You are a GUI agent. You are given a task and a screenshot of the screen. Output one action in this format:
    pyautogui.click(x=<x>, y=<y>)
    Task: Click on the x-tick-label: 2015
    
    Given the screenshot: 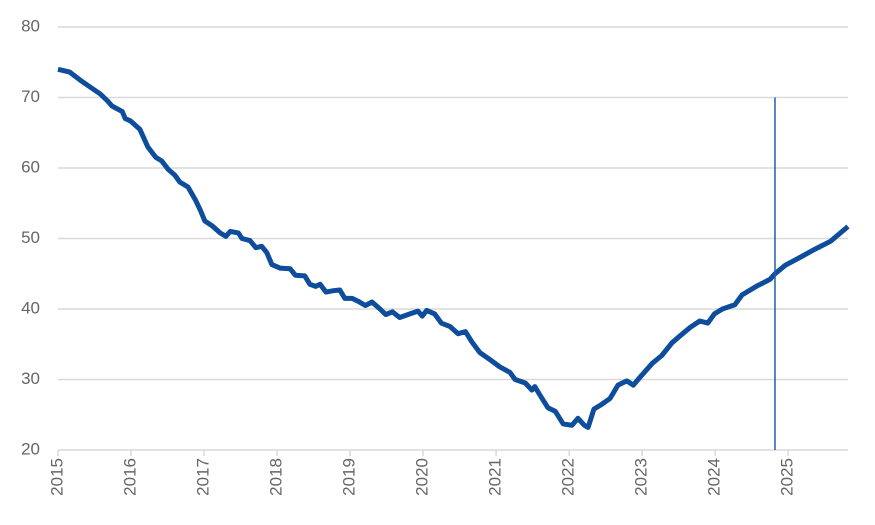 What is the action you would take?
    pyautogui.click(x=56, y=477)
    